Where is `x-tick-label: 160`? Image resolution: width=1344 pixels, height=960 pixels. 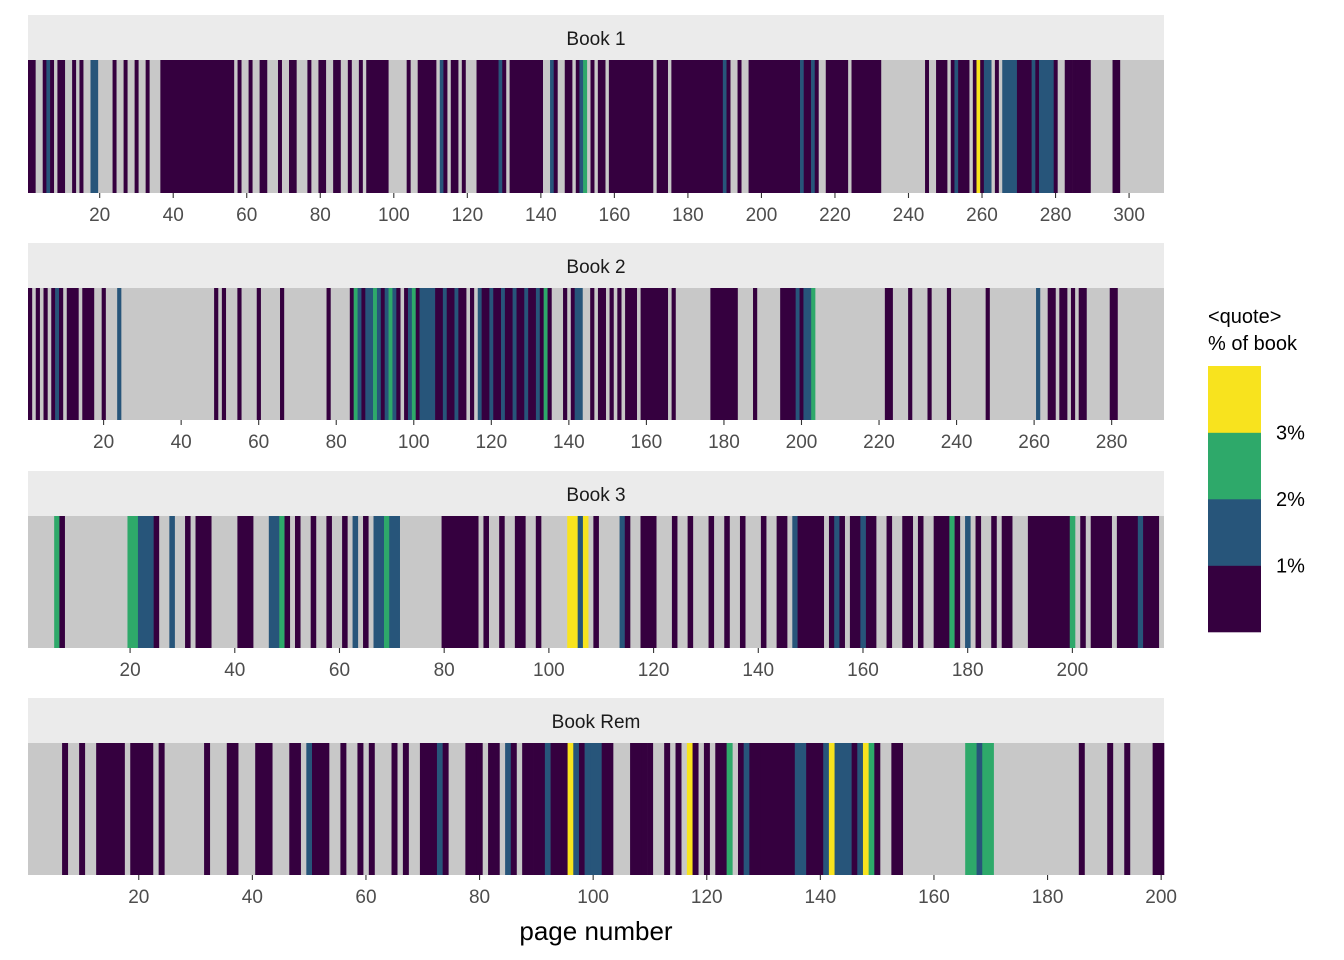
x-tick-label: 160 is located at coordinates (863, 670).